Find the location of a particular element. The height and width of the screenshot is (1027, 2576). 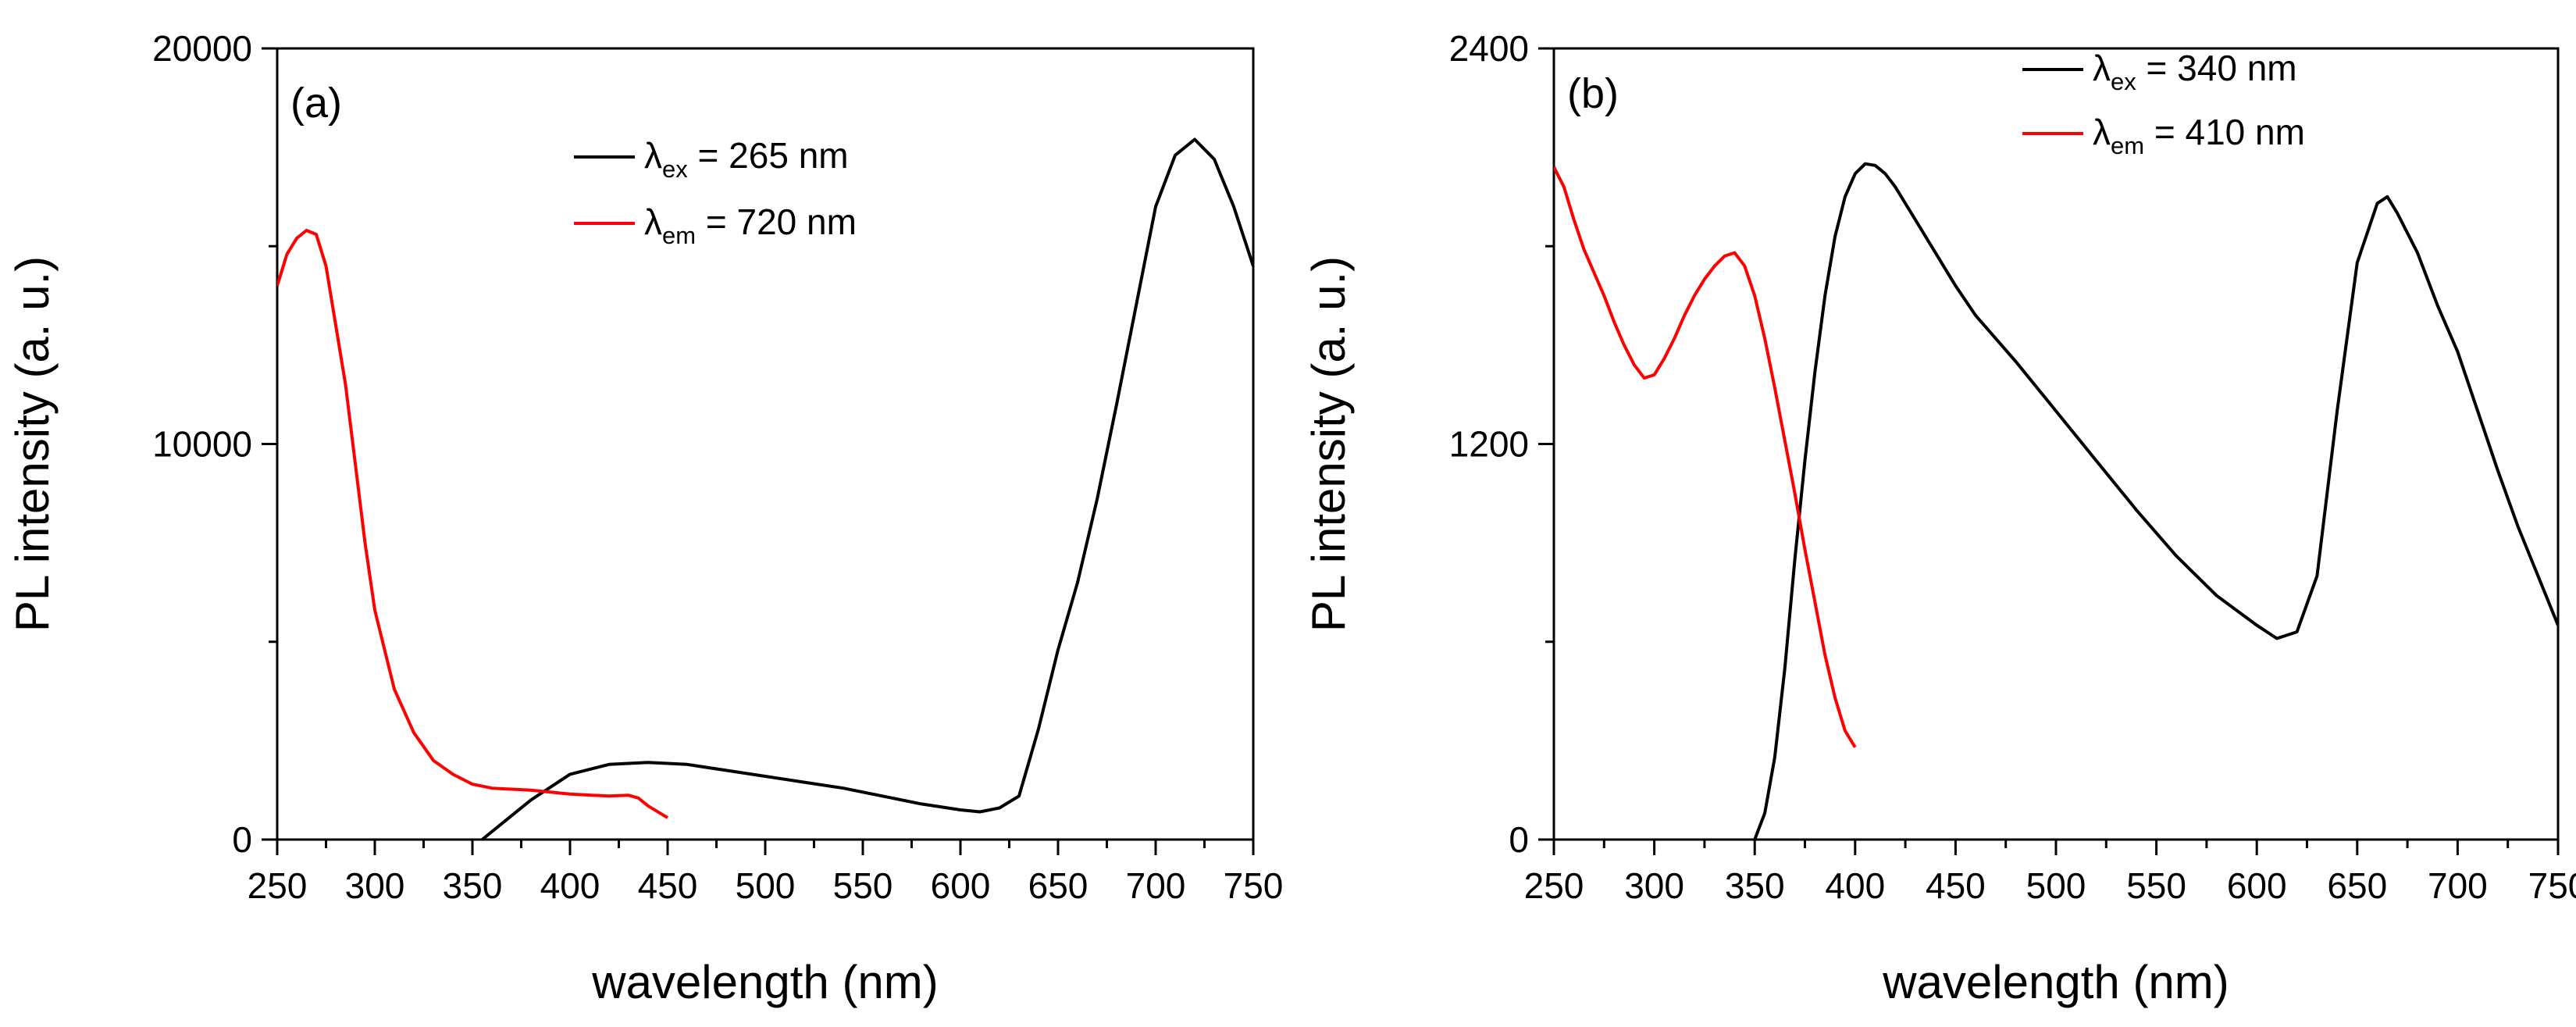

legend-entry-em: λem = 720 nm is located at coordinates (750, 225).